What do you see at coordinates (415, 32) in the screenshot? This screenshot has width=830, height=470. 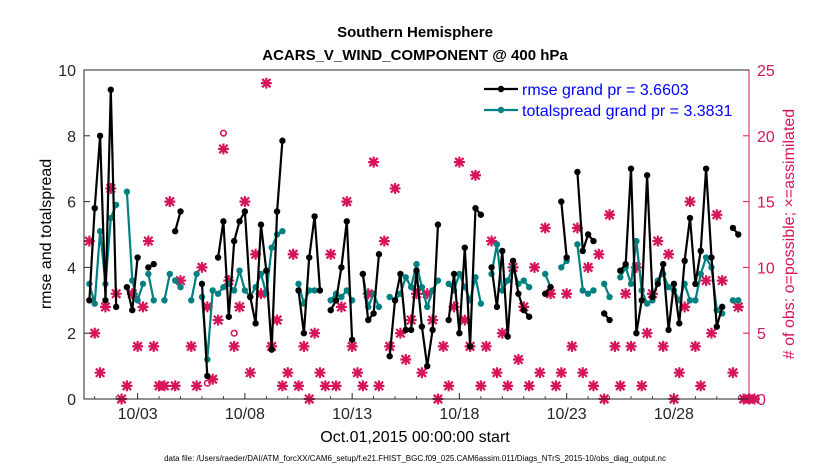 I see `chart-title: Southern Hemisphere` at bounding box center [415, 32].